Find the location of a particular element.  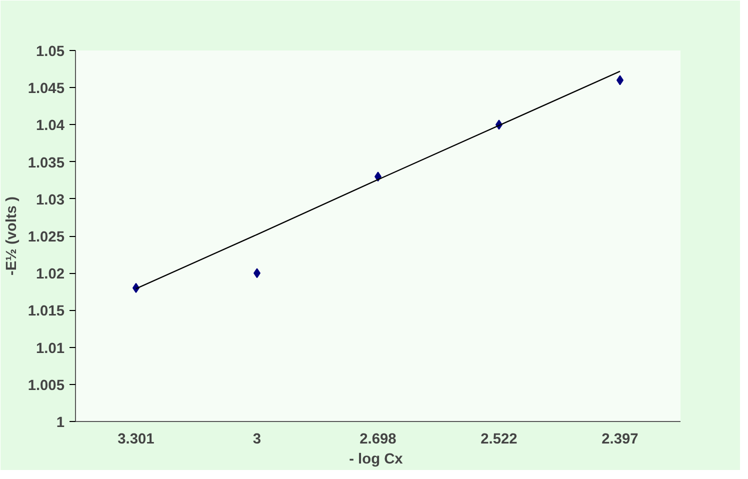

x-axis-title: - log Cx is located at coordinates (376, 460).